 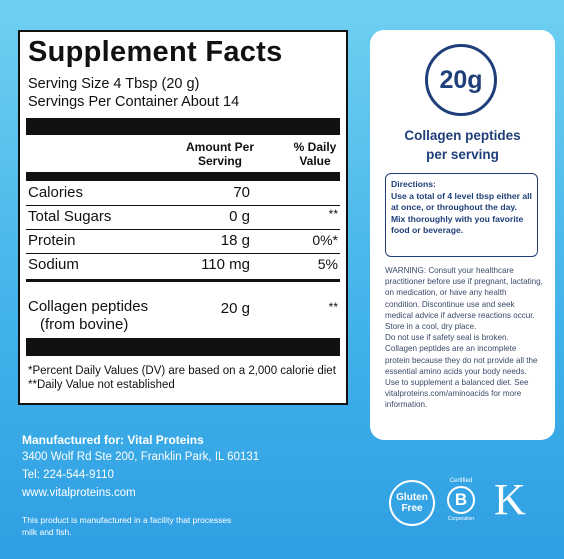 What do you see at coordinates (47, 532) in the screenshot?
I see `note-line: milk and fish.` at bounding box center [47, 532].